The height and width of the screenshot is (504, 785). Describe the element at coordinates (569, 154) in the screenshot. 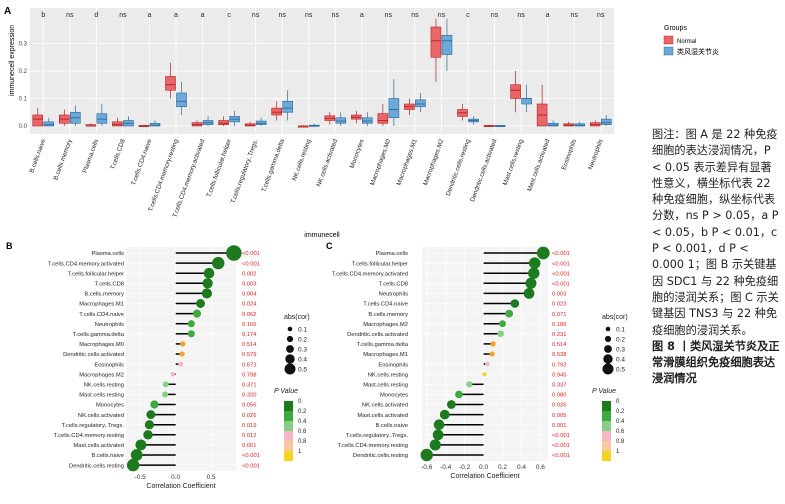

I see `x-tick-label: Eosinophils` at that location.